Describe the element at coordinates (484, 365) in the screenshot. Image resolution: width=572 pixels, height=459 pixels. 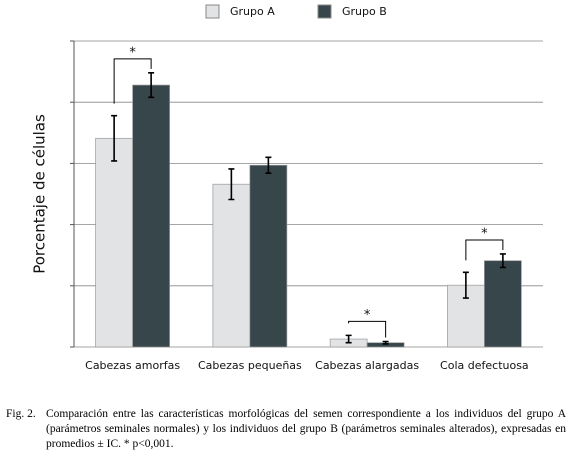
I see `x-tick-label: Cola defectuosa` at that location.